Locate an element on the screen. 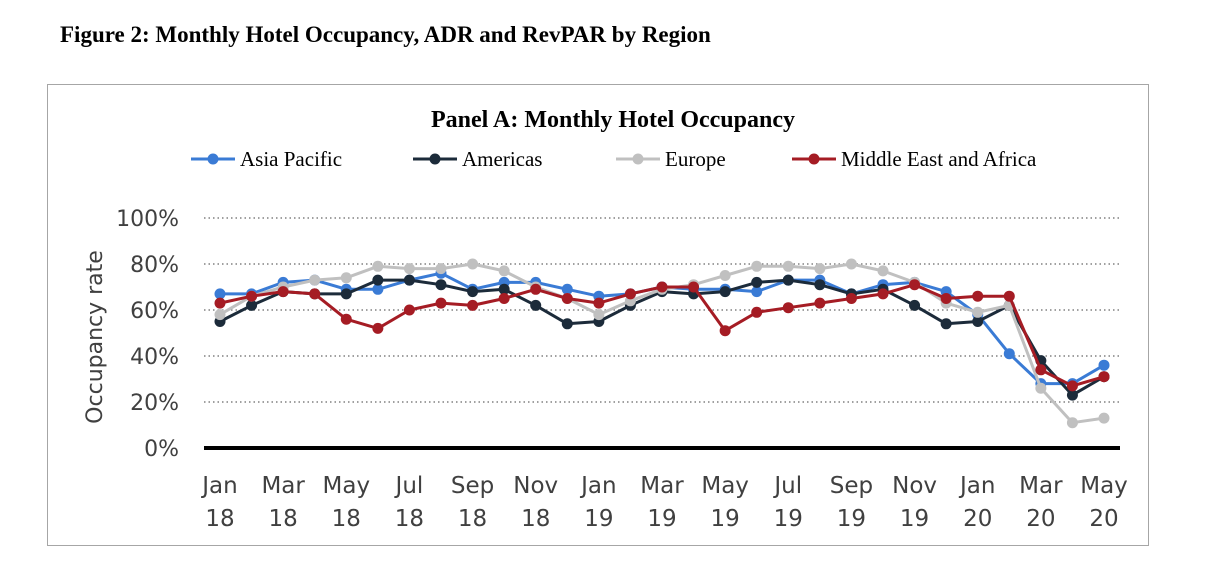 The height and width of the screenshot is (564, 1209). series-line is located at coordinates (662, 335).